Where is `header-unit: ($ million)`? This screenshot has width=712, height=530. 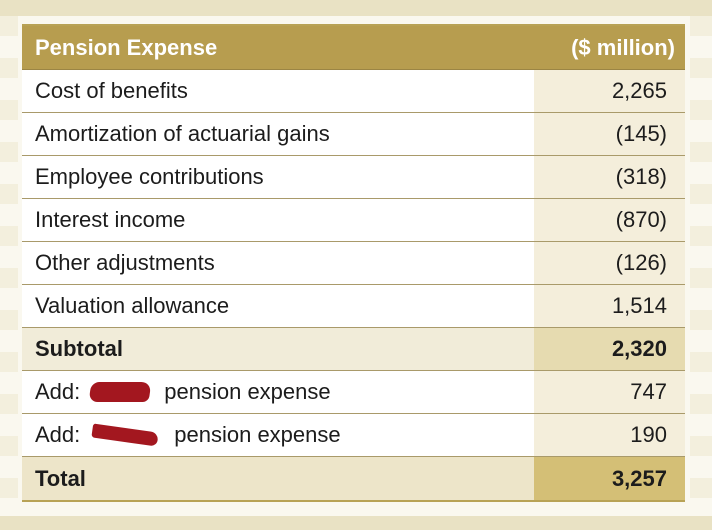
header-unit: ($ million) is located at coordinates (623, 47).